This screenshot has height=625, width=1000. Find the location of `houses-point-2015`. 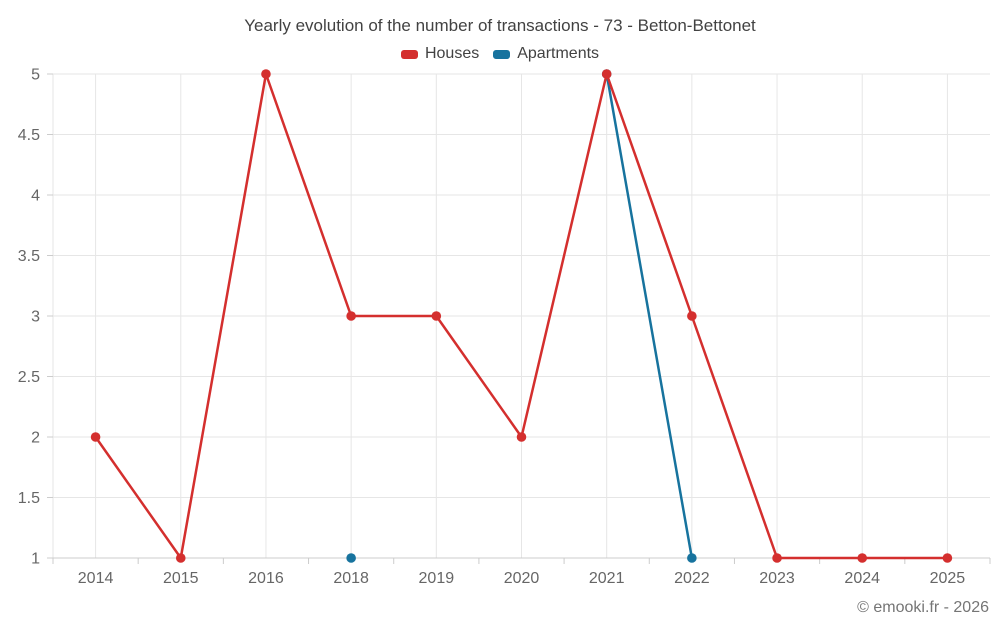

houses-point-2015 is located at coordinates (180, 558).